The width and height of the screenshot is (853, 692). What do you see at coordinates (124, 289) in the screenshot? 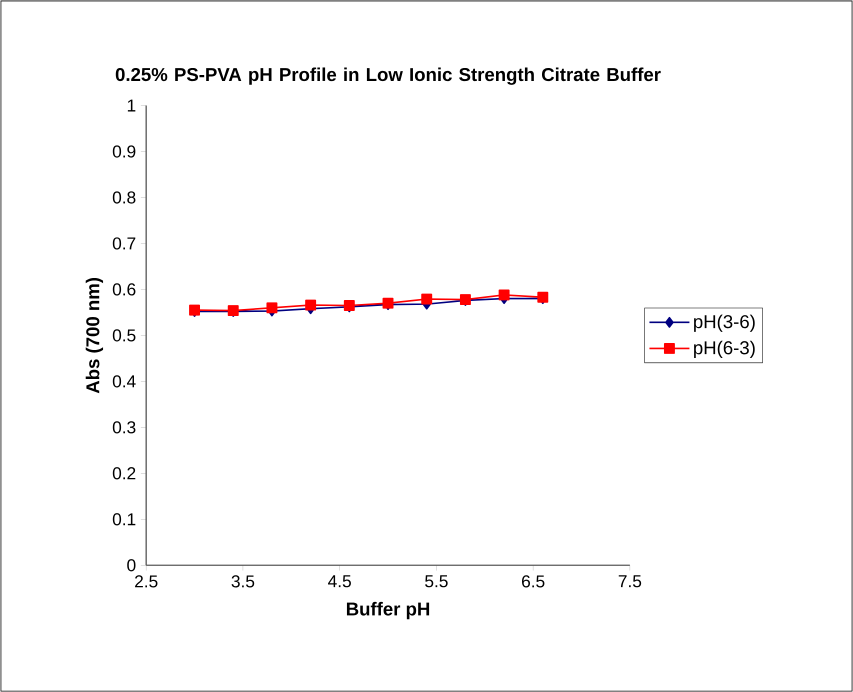
I see `y-tick-label: 0.6` at bounding box center [124, 289].